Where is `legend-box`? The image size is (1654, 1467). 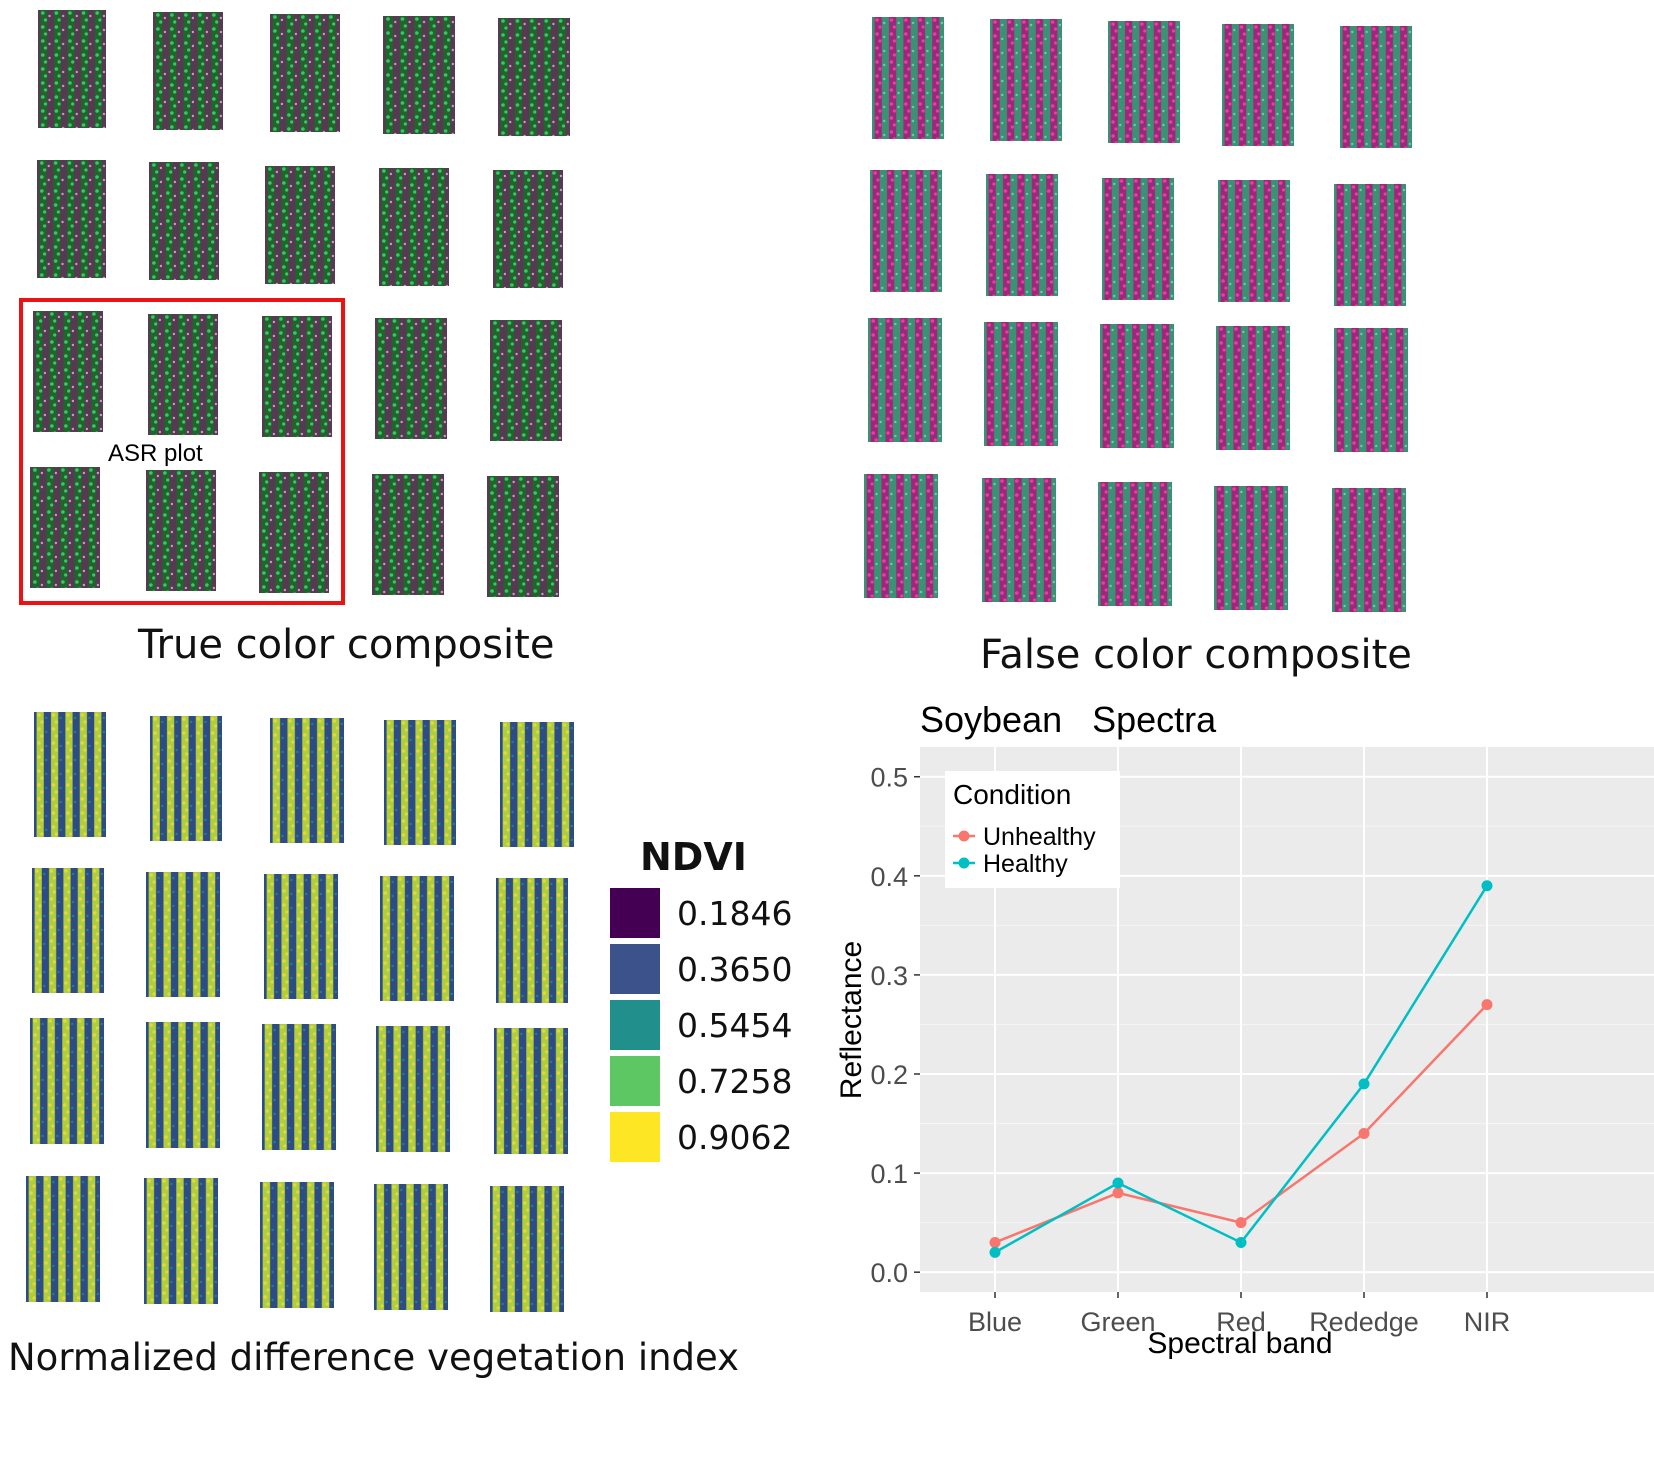 legend-box is located at coordinates (1032, 829).